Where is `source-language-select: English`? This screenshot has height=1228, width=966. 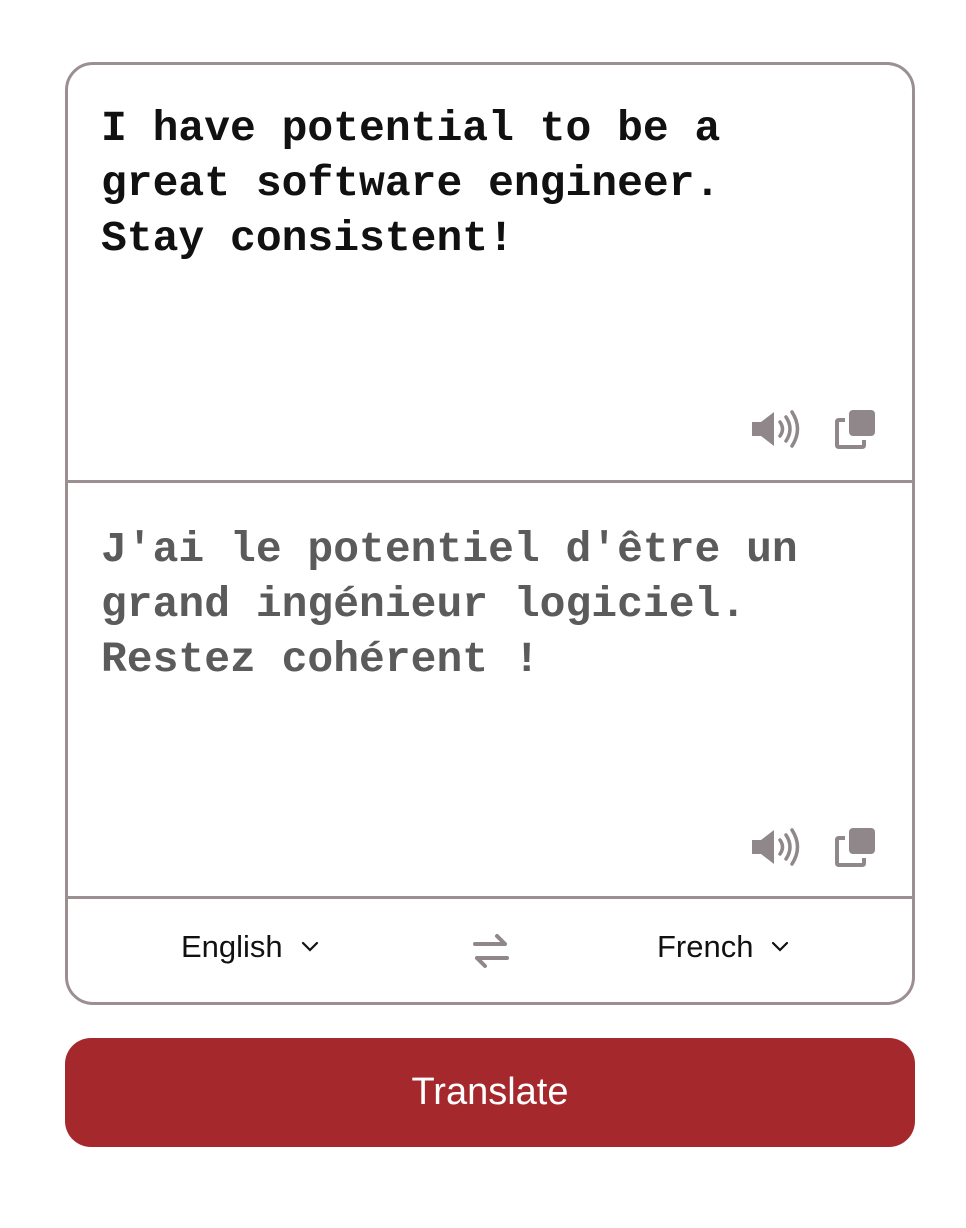 source-language-select: English is located at coordinates (250, 947).